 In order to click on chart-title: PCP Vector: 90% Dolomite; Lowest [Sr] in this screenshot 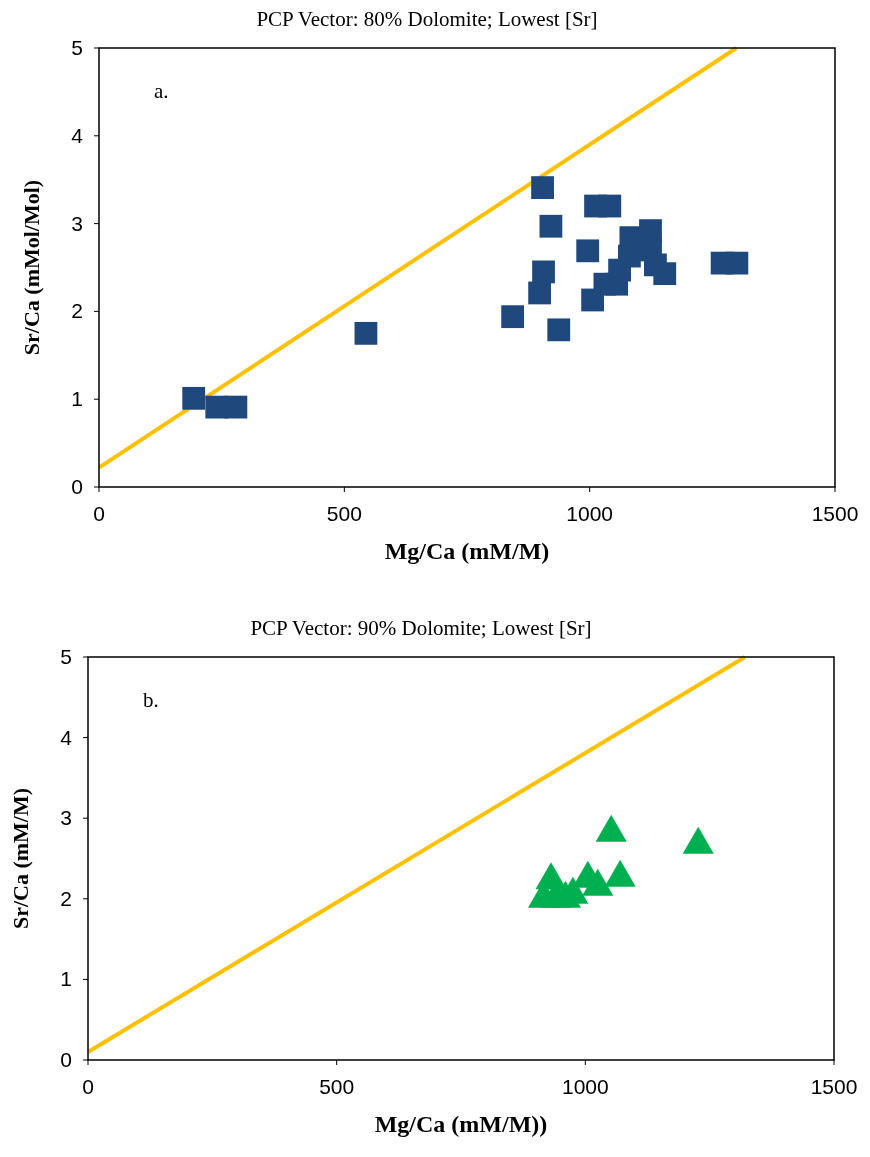, I will do `click(421, 628)`.